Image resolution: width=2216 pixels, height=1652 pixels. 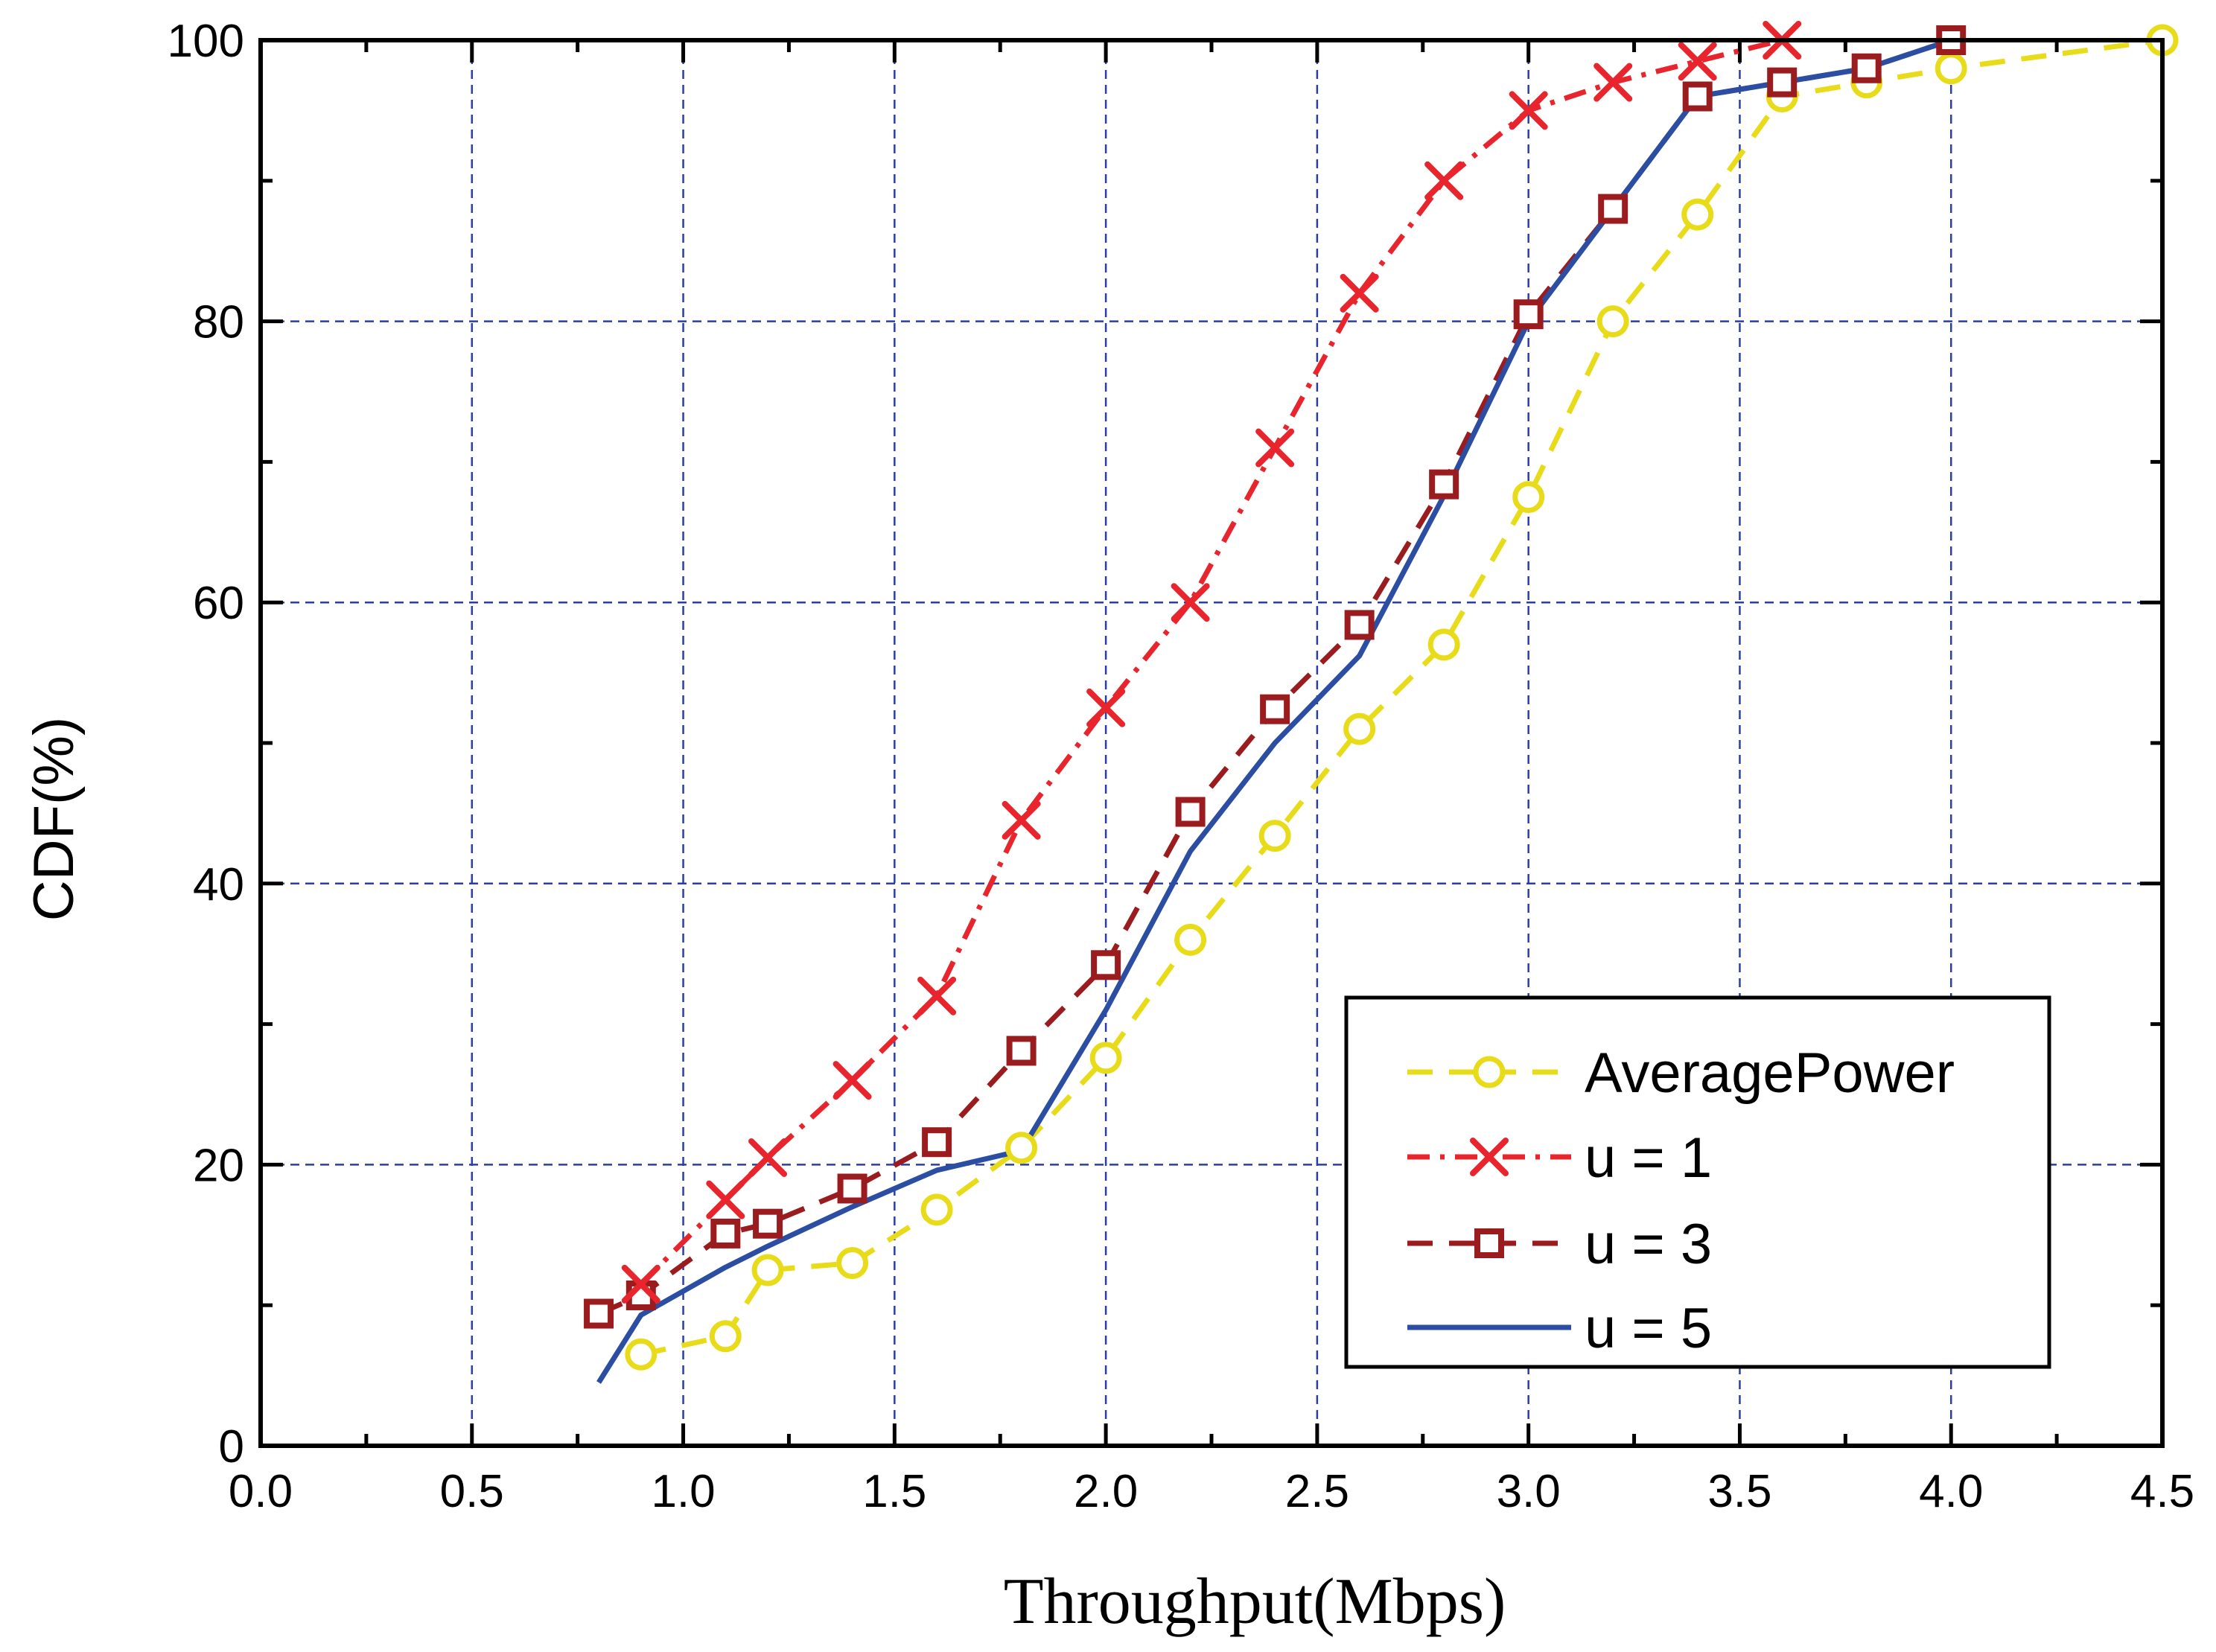 What do you see at coordinates (218, 1165) in the screenshot?
I see `y-tick-label: 20` at bounding box center [218, 1165].